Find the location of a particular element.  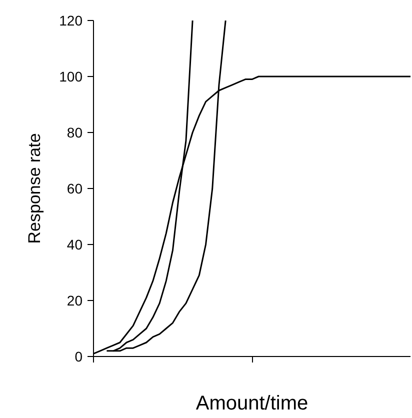

y-tick-label: 60 is located at coordinates (74, 188).